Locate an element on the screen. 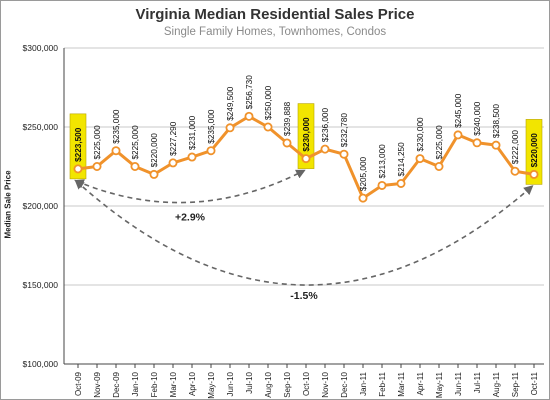  x-tick-label: Aug-10 is located at coordinates (268, 384).